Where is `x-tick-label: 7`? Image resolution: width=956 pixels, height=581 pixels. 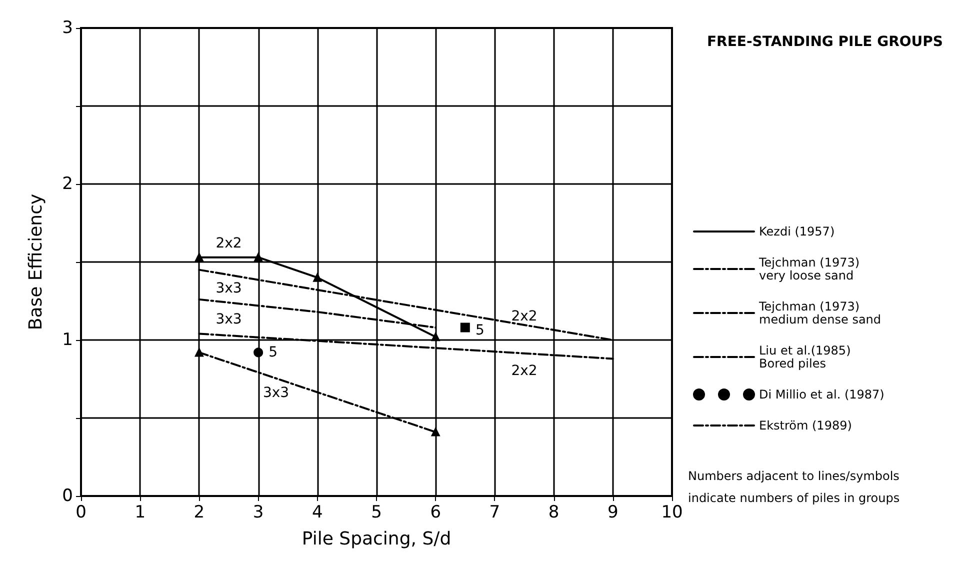 x-tick-label: 7 is located at coordinates (494, 512).